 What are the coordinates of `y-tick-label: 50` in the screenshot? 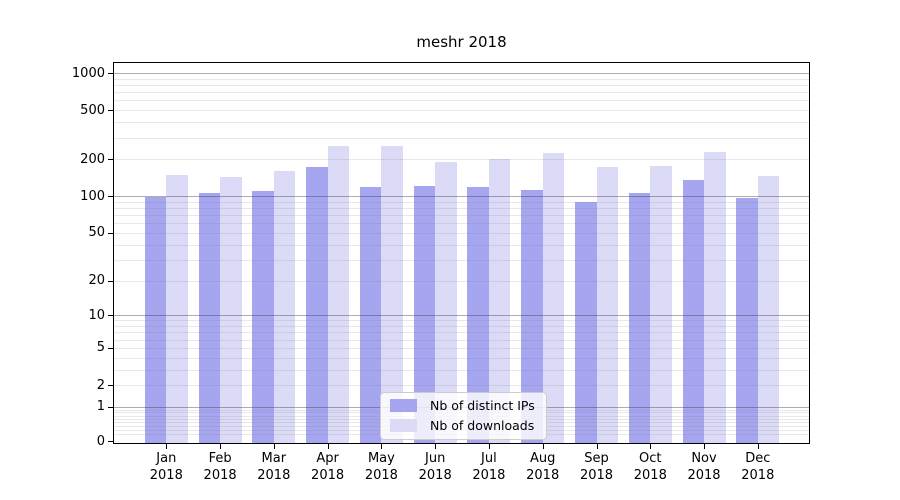 It's located at (96, 233).